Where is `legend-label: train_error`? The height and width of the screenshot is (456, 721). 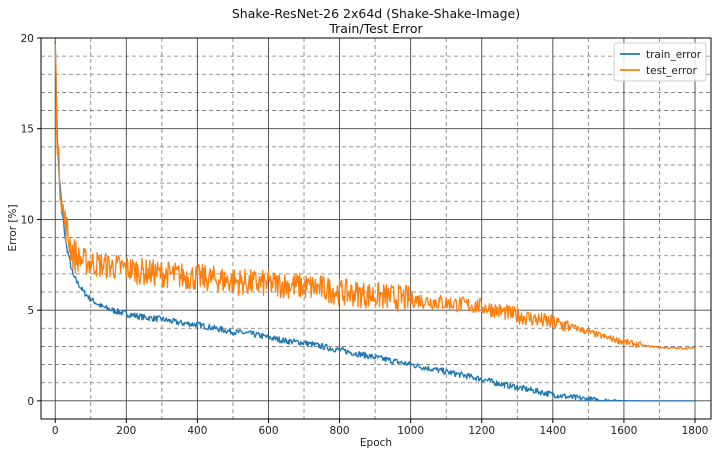 legend-label: train_error is located at coordinates (674, 55).